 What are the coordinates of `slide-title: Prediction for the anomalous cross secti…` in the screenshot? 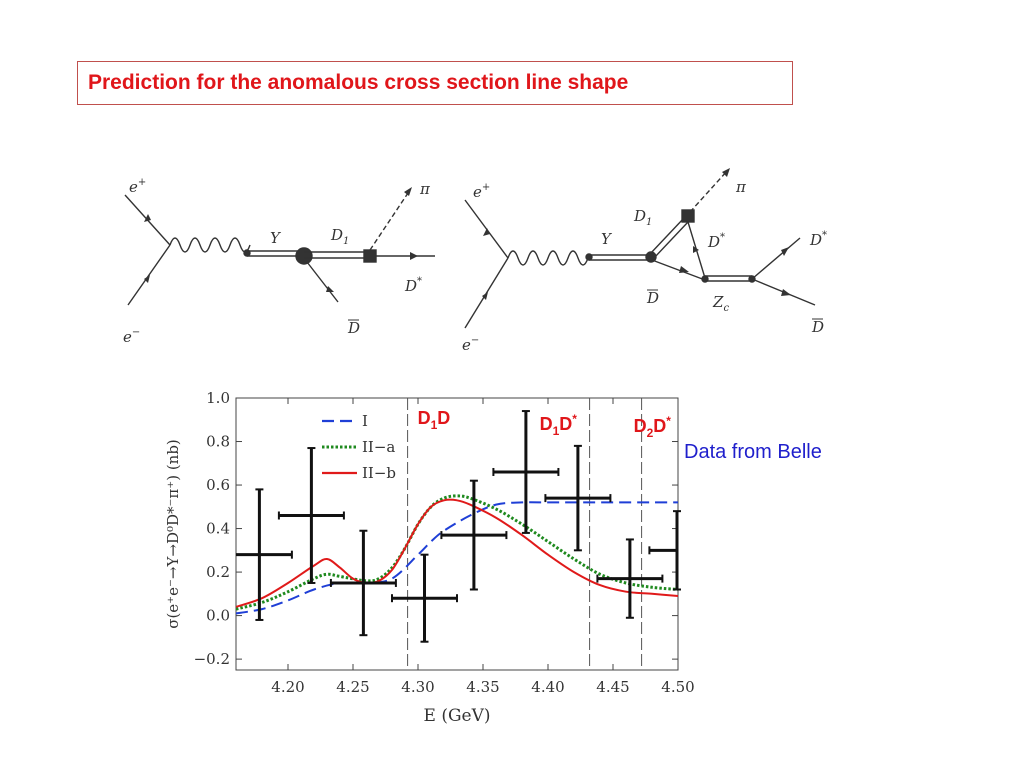 It's located at (435, 83).